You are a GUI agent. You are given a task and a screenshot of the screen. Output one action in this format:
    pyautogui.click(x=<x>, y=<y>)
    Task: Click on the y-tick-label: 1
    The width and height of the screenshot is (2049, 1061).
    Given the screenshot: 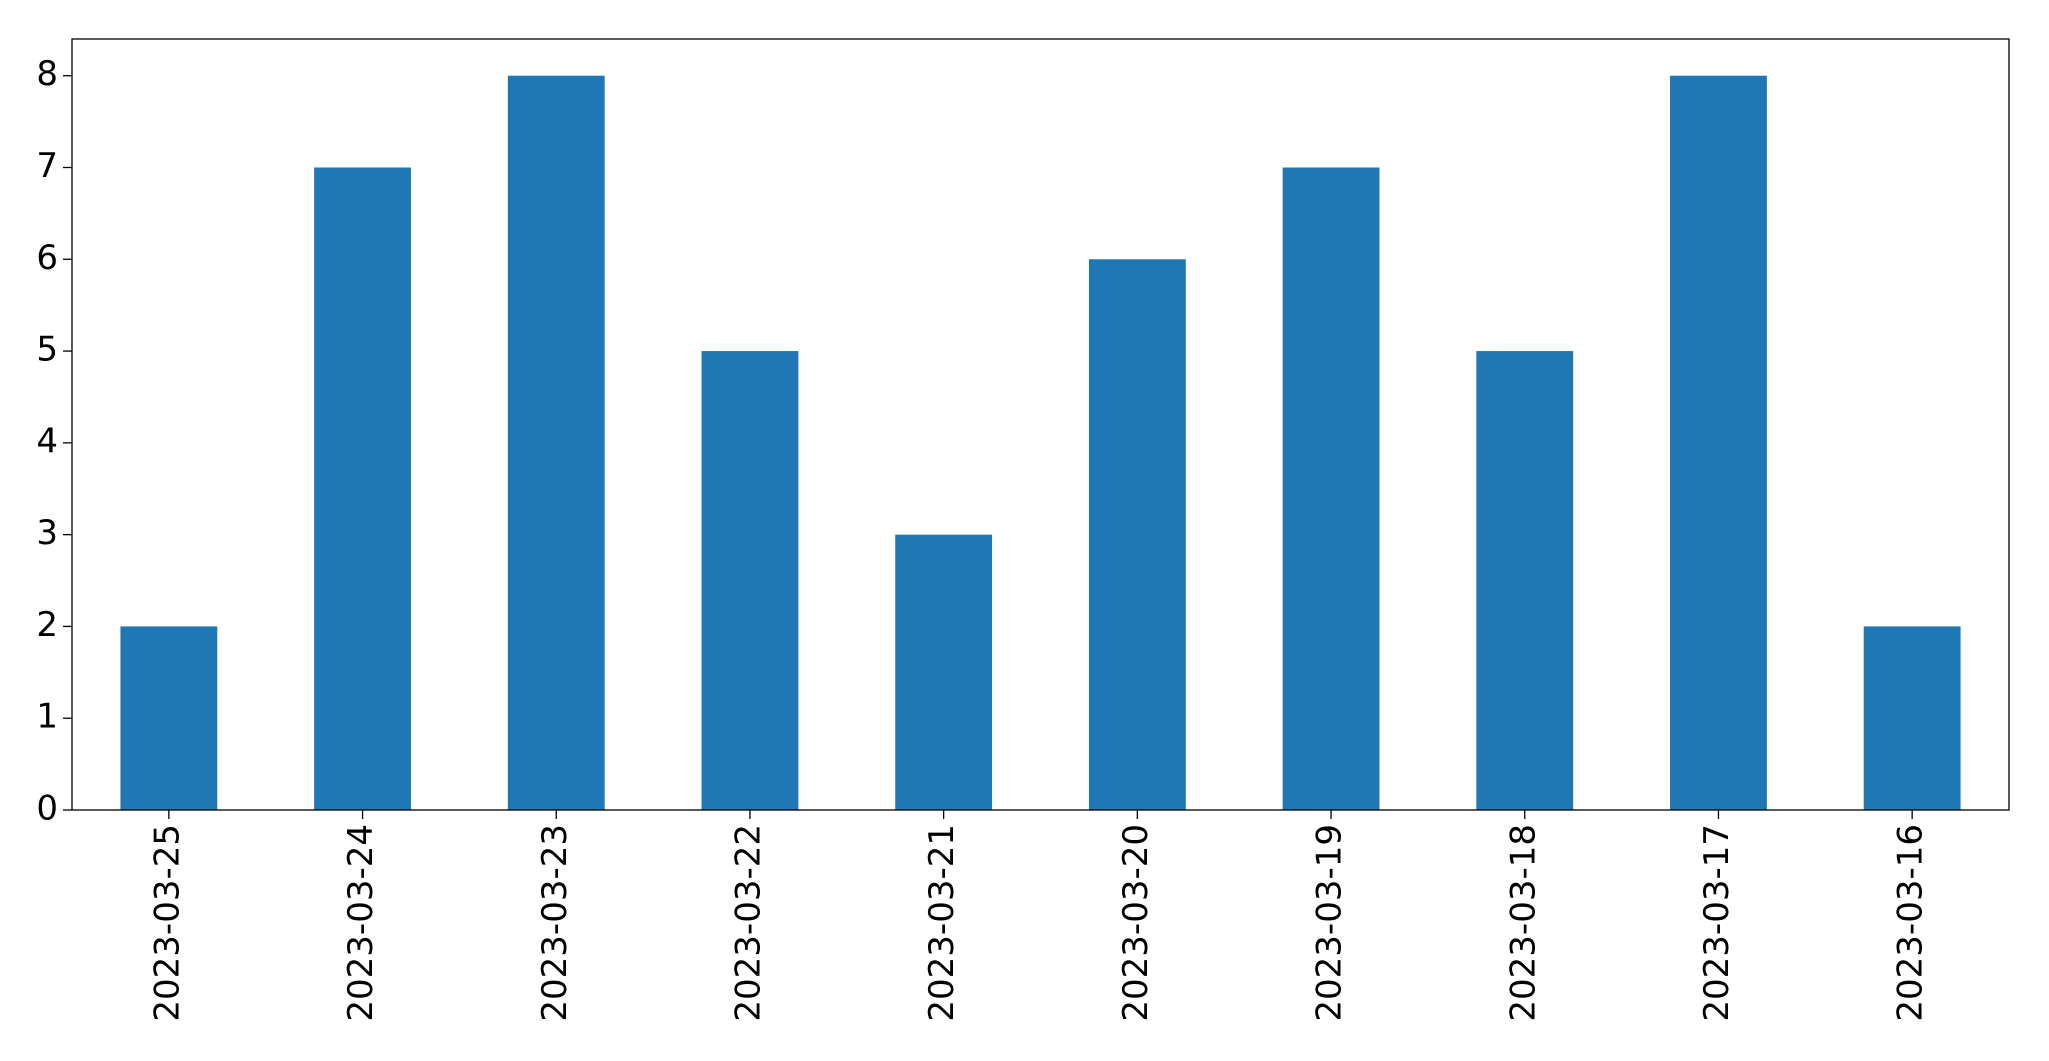 What is the action you would take?
    pyautogui.click(x=47, y=717)
    